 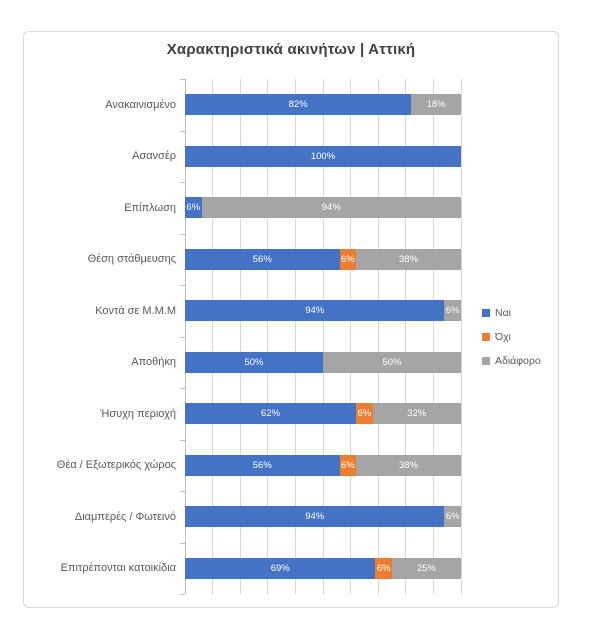 I want to click on category-label: Κοντά σε Μ.Μ.Μ, so click(x=135, y=310).